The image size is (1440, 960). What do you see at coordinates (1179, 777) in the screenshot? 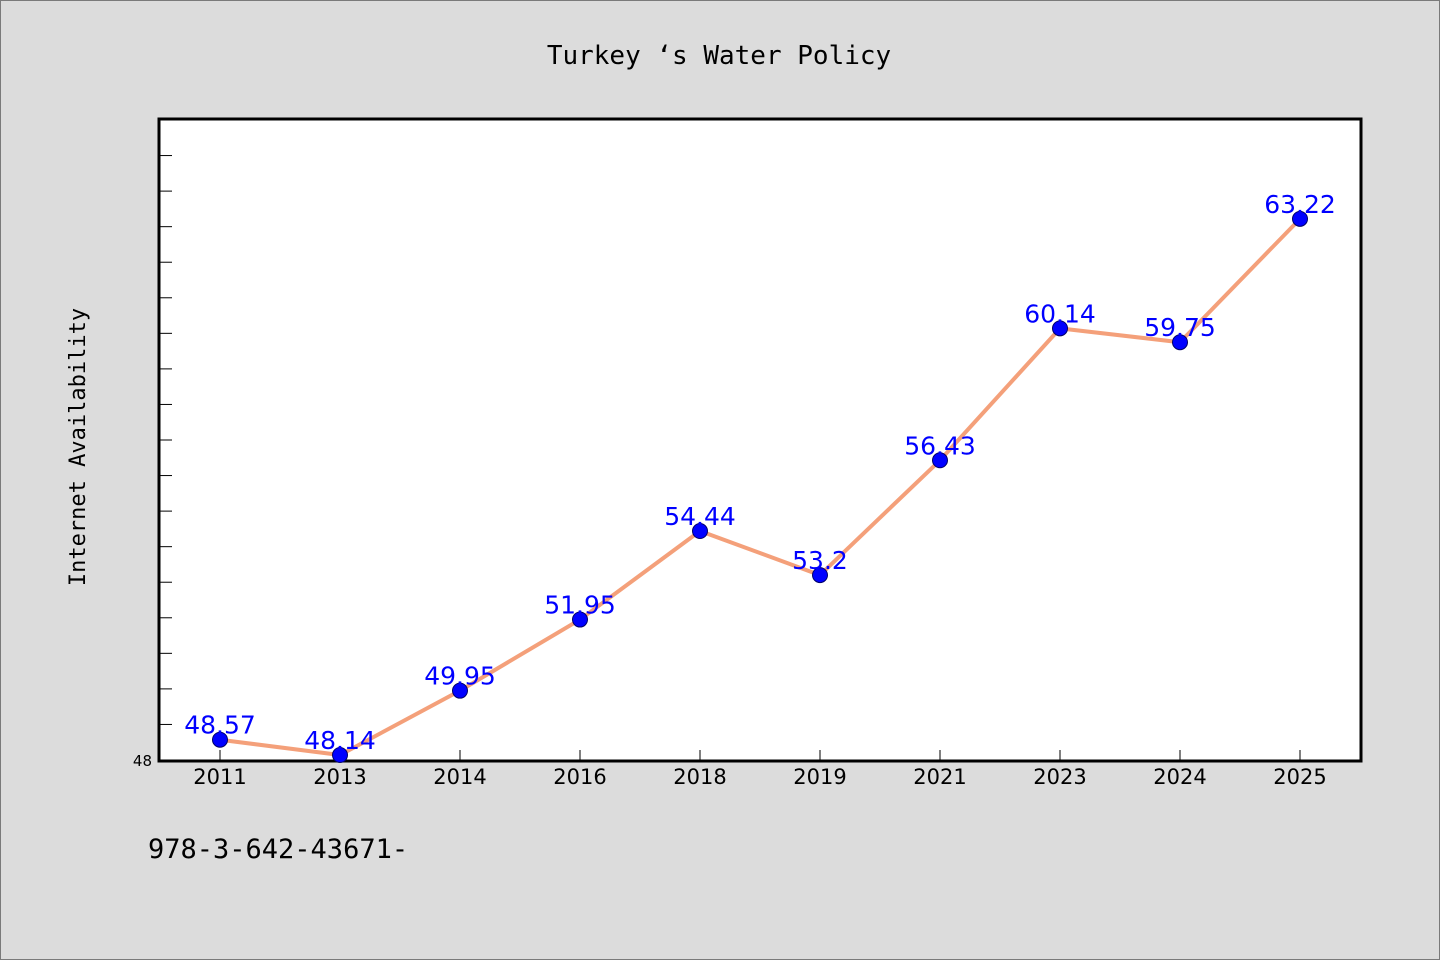
I see `x-tick-label: 2024` at bounding box center [1179, 777].